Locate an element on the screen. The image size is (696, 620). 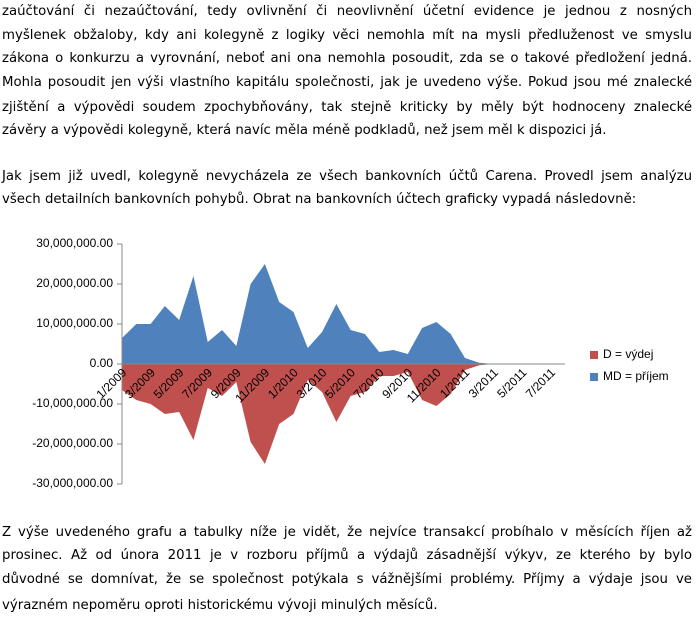
y-tick-label: 20,000,000.00 is located at coordinates (74, 283).